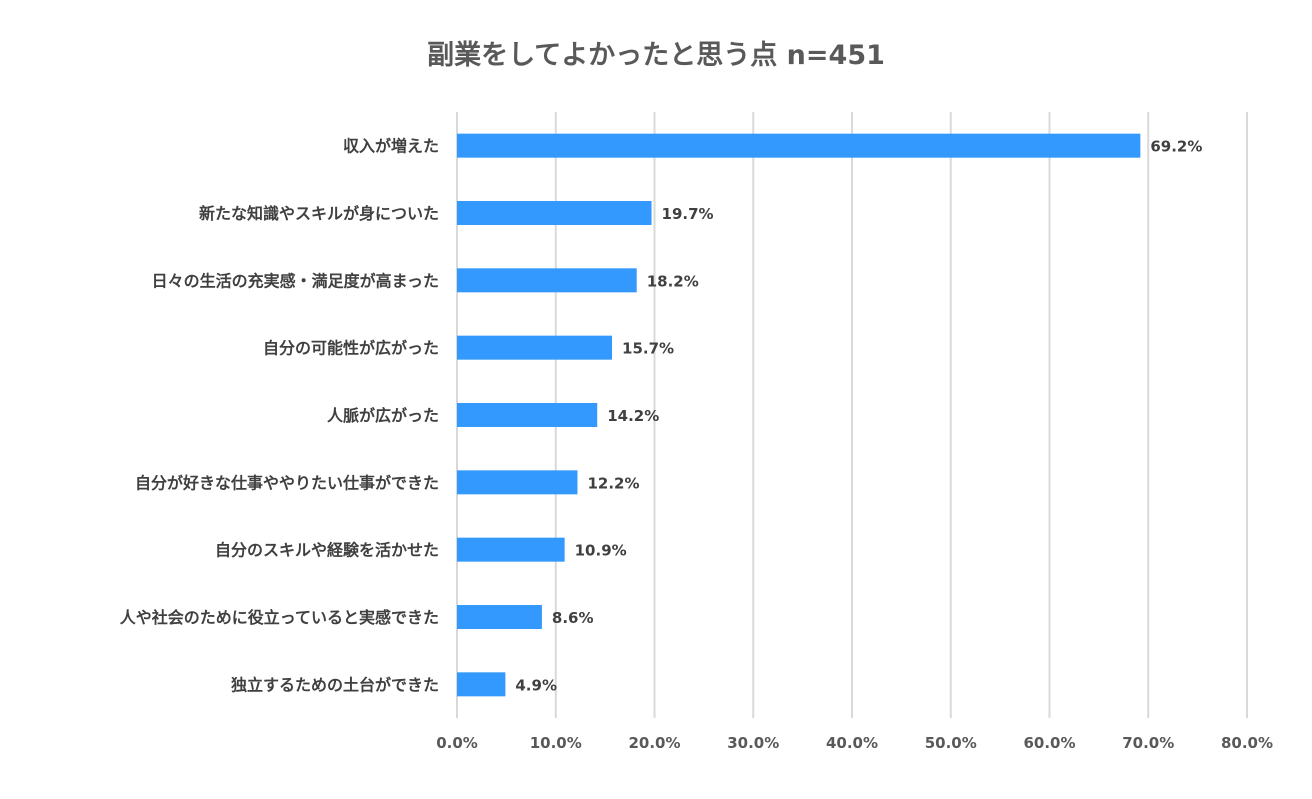 The height and width of the screenshot is (799, 1312). I want to click on x-tick-label: 40.0%, so click(852, 743).